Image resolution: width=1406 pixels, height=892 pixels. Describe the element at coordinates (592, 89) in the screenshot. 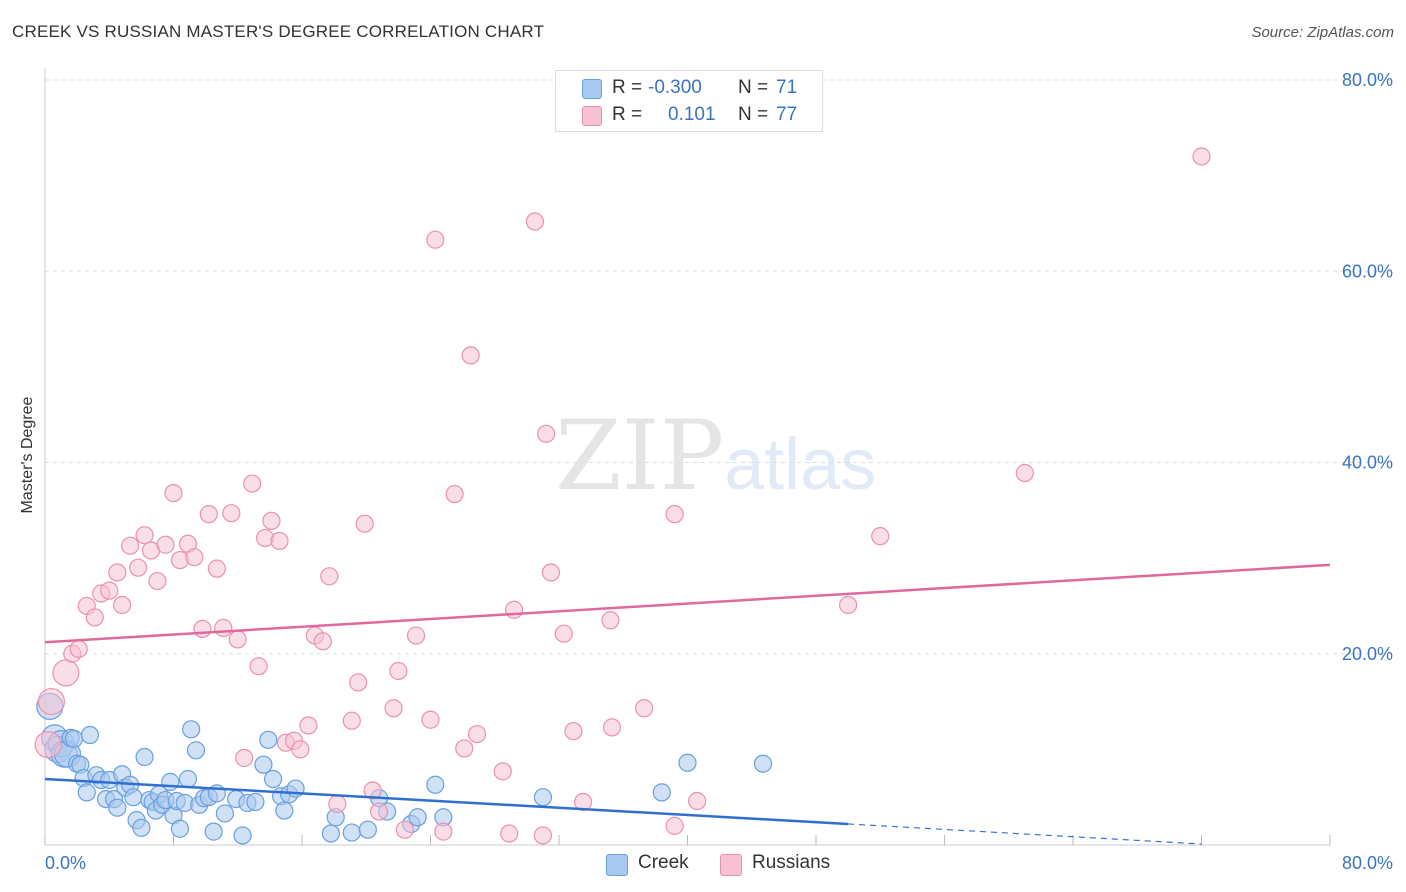

I see `creek-swatch` at that location.